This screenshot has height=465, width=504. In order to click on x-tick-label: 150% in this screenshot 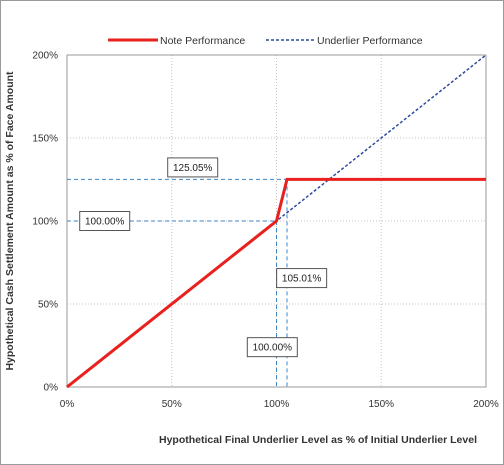, I will do `click(381, 404)`.